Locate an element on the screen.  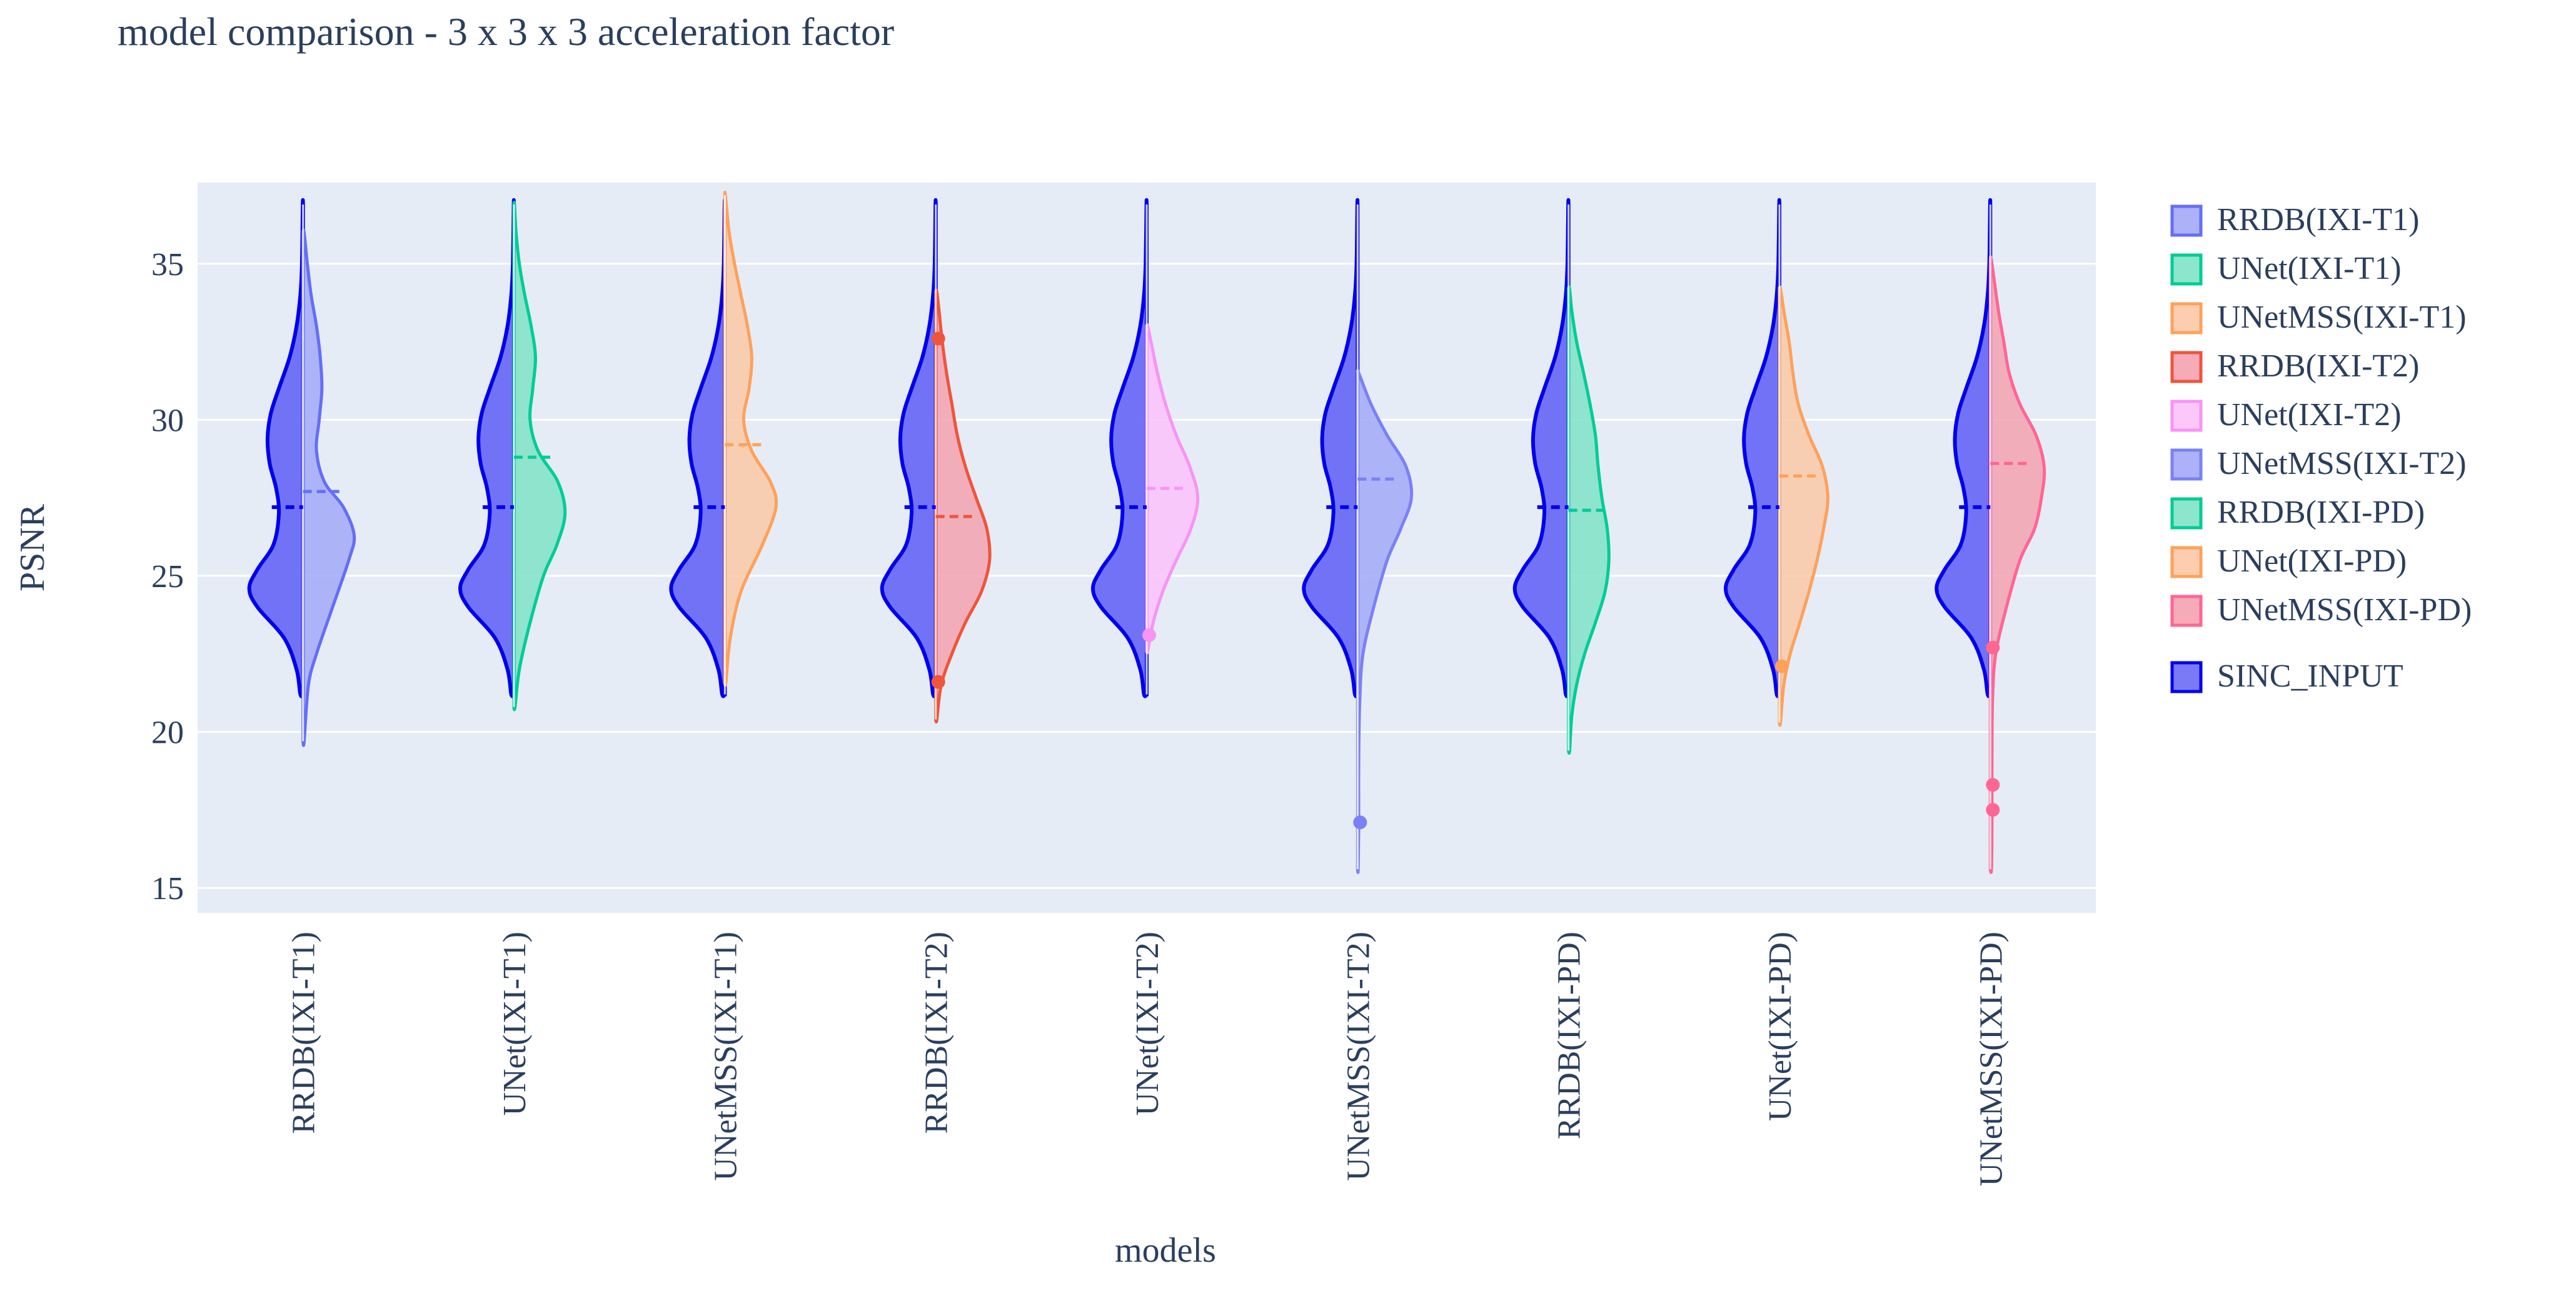
x-axis-title: models is located at coordinates (1165, 1250).